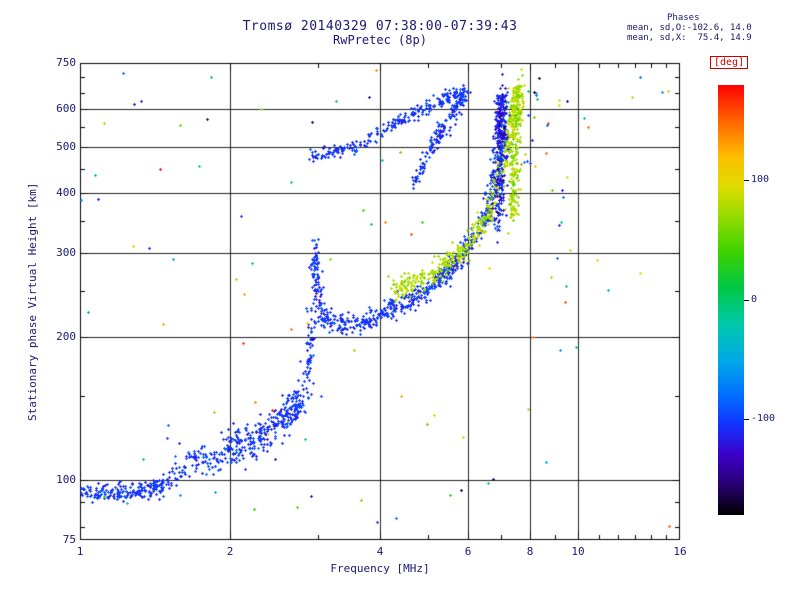  I want to click on colorbar-tick-mark-neg100, so click(746, 419).